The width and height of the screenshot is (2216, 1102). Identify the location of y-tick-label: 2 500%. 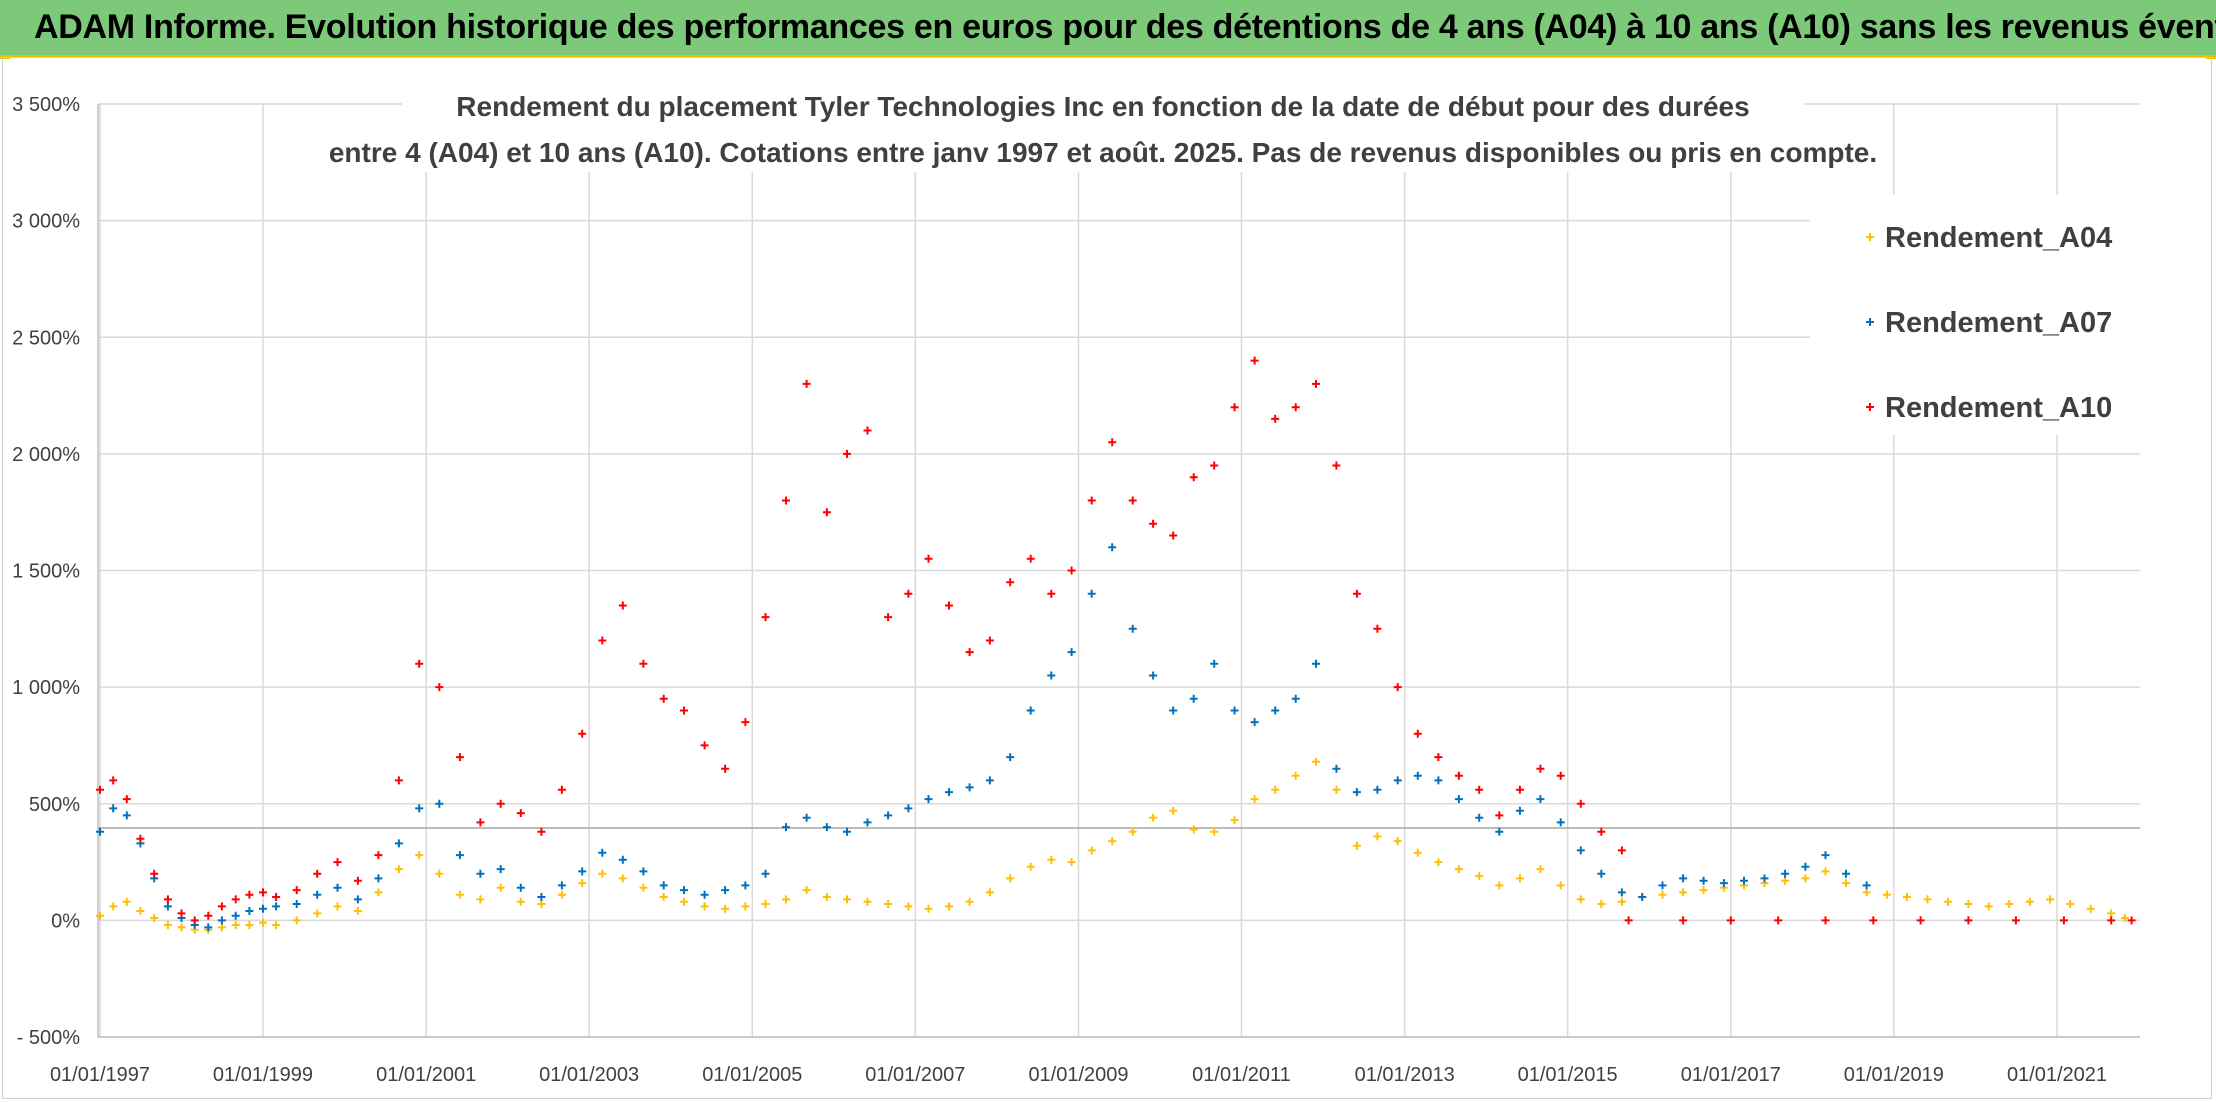
(46, 338).